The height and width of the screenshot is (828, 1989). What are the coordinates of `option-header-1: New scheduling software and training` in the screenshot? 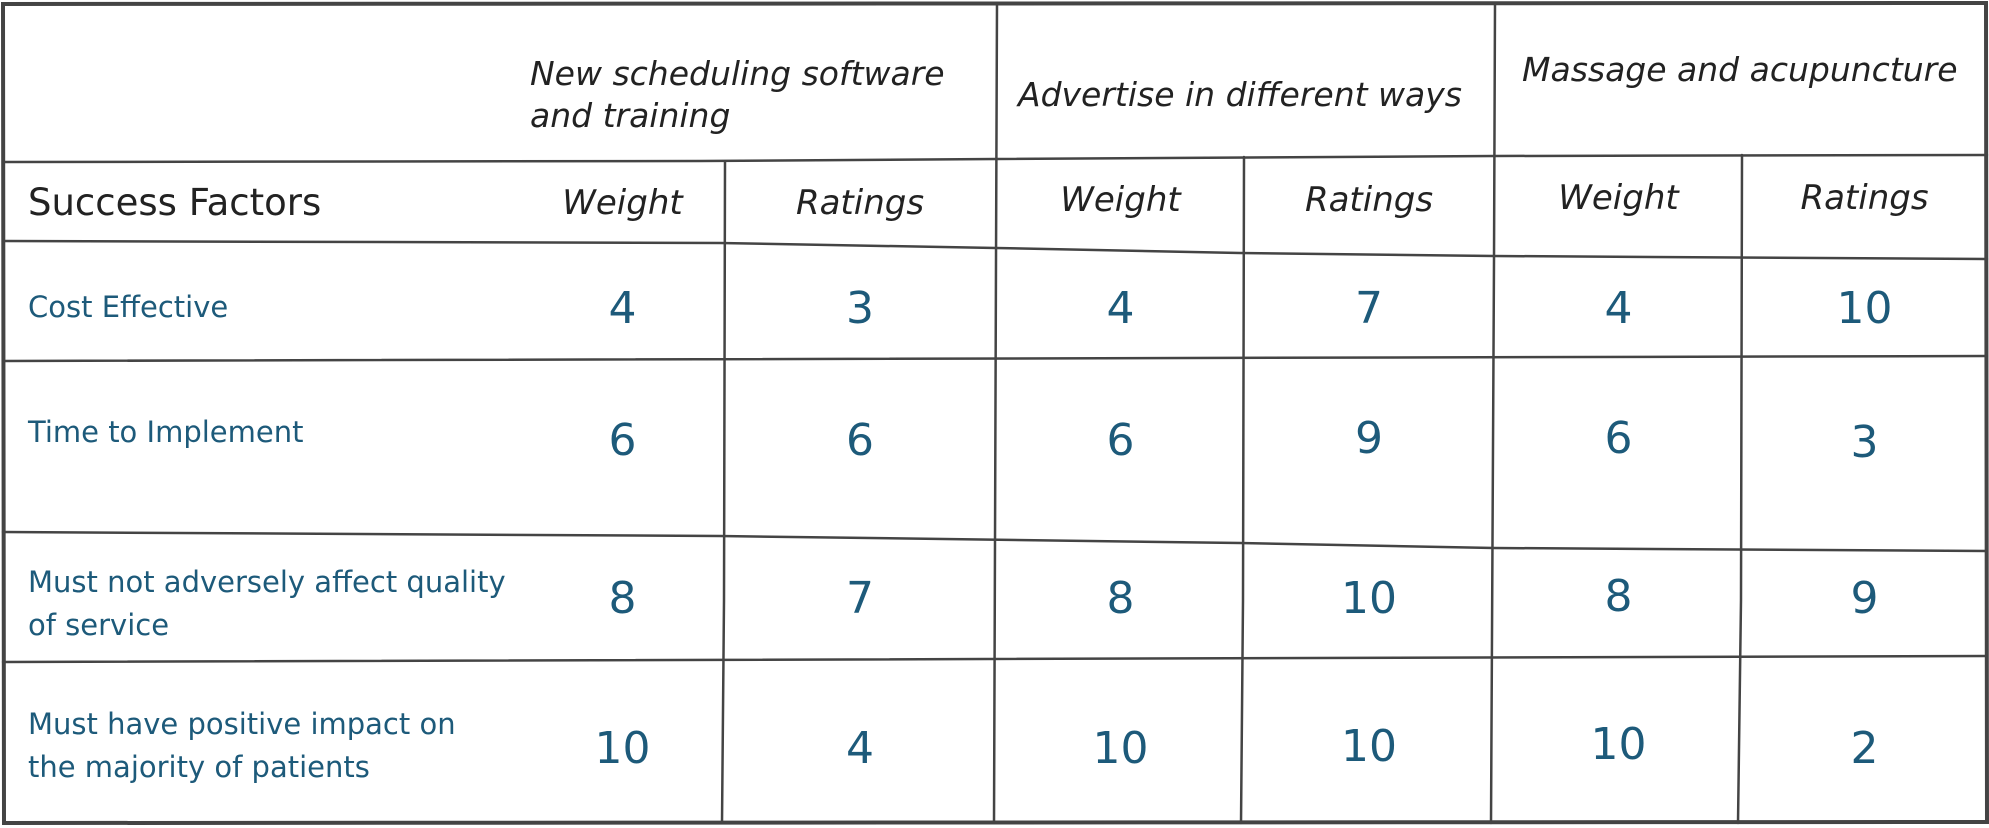 It's located at (737, 94).